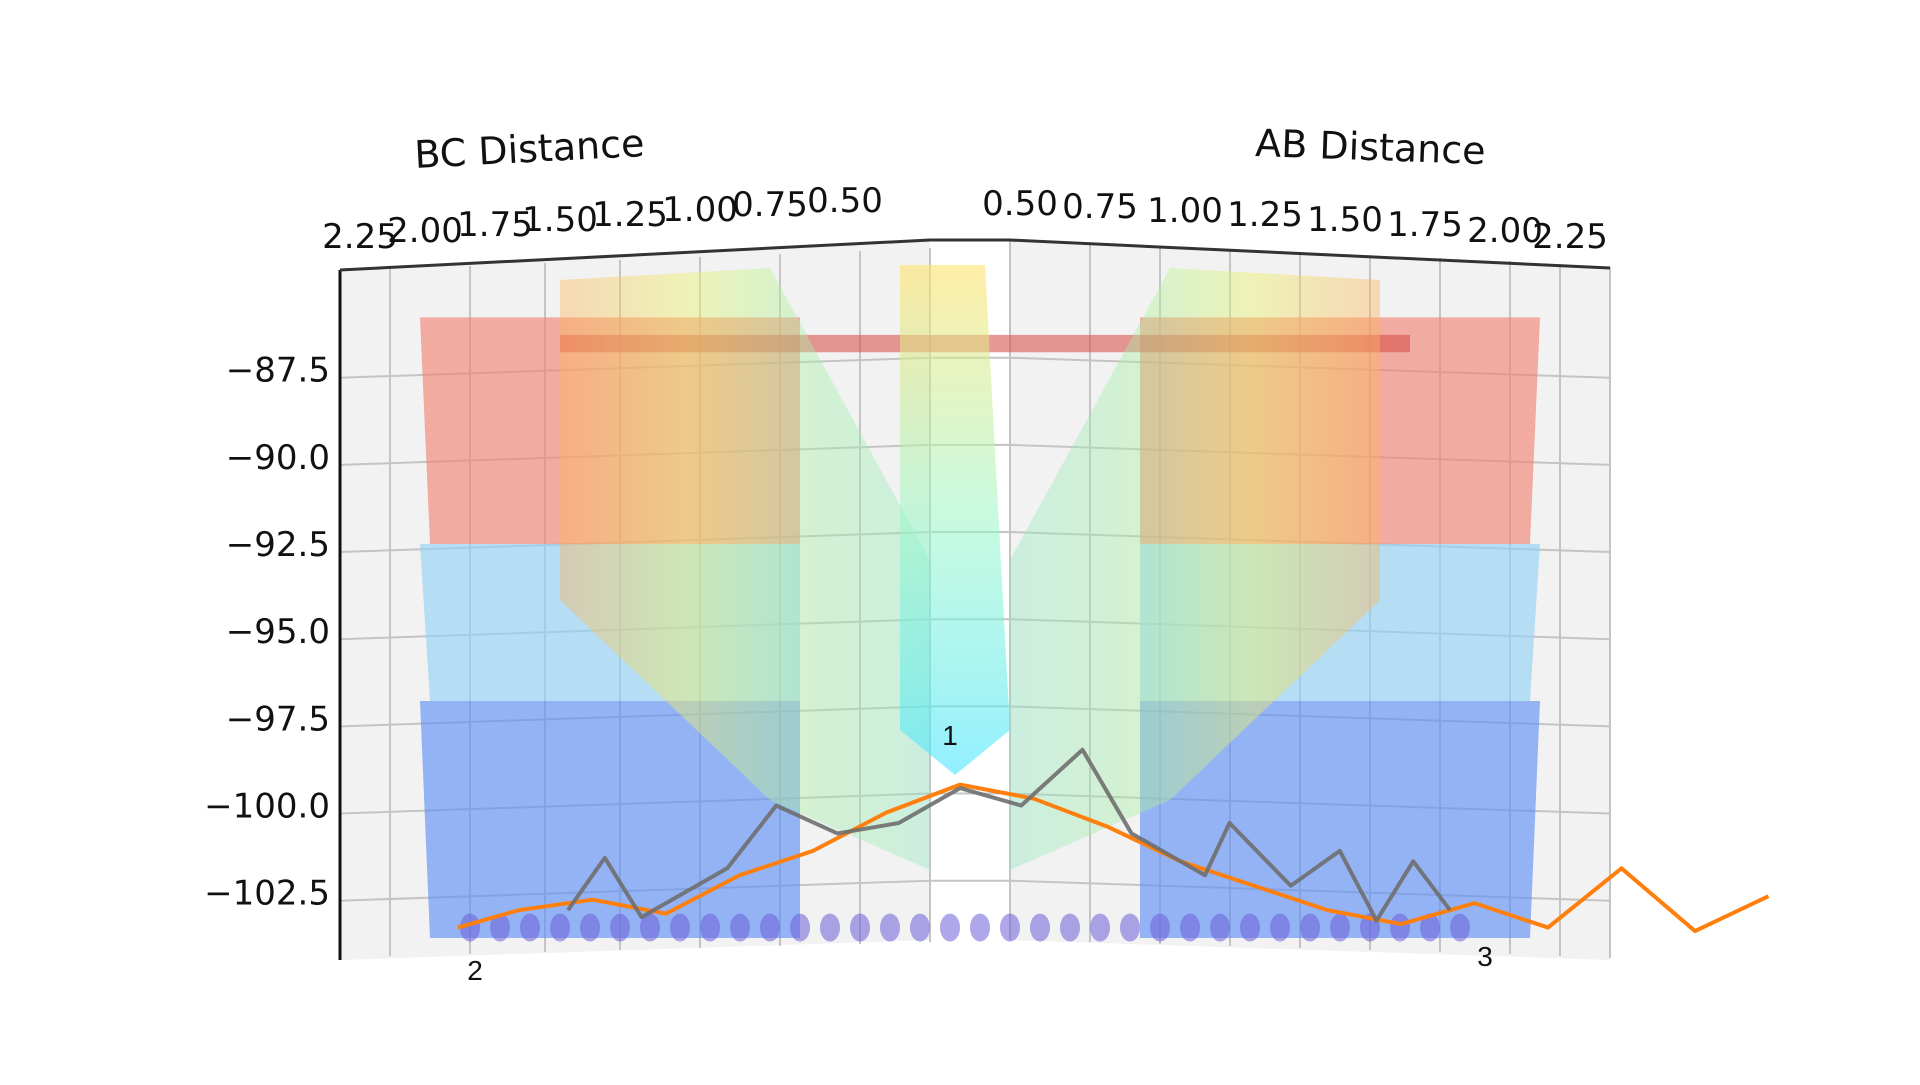  What do you see at coordinates (267, 807) in the screenshot?
I see `z-tick-label: −100.0` at bounding box center [267, 807].